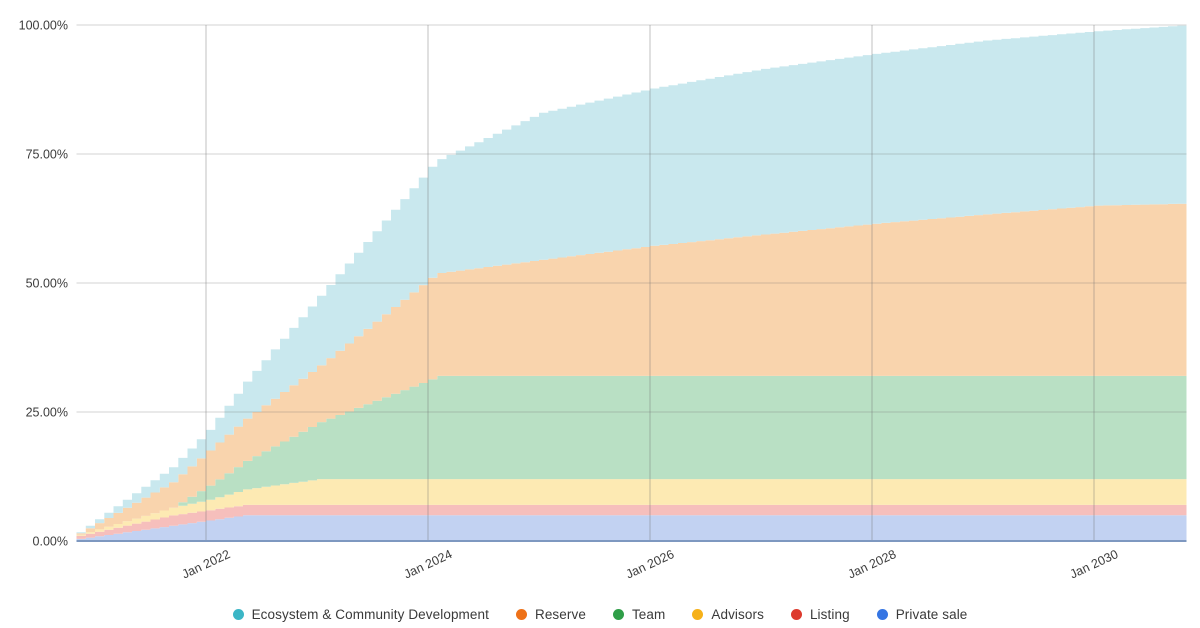 This screenshot has height=628, width=1200. I want to click on y-tick-label: 75.00%, so click(47, 155).